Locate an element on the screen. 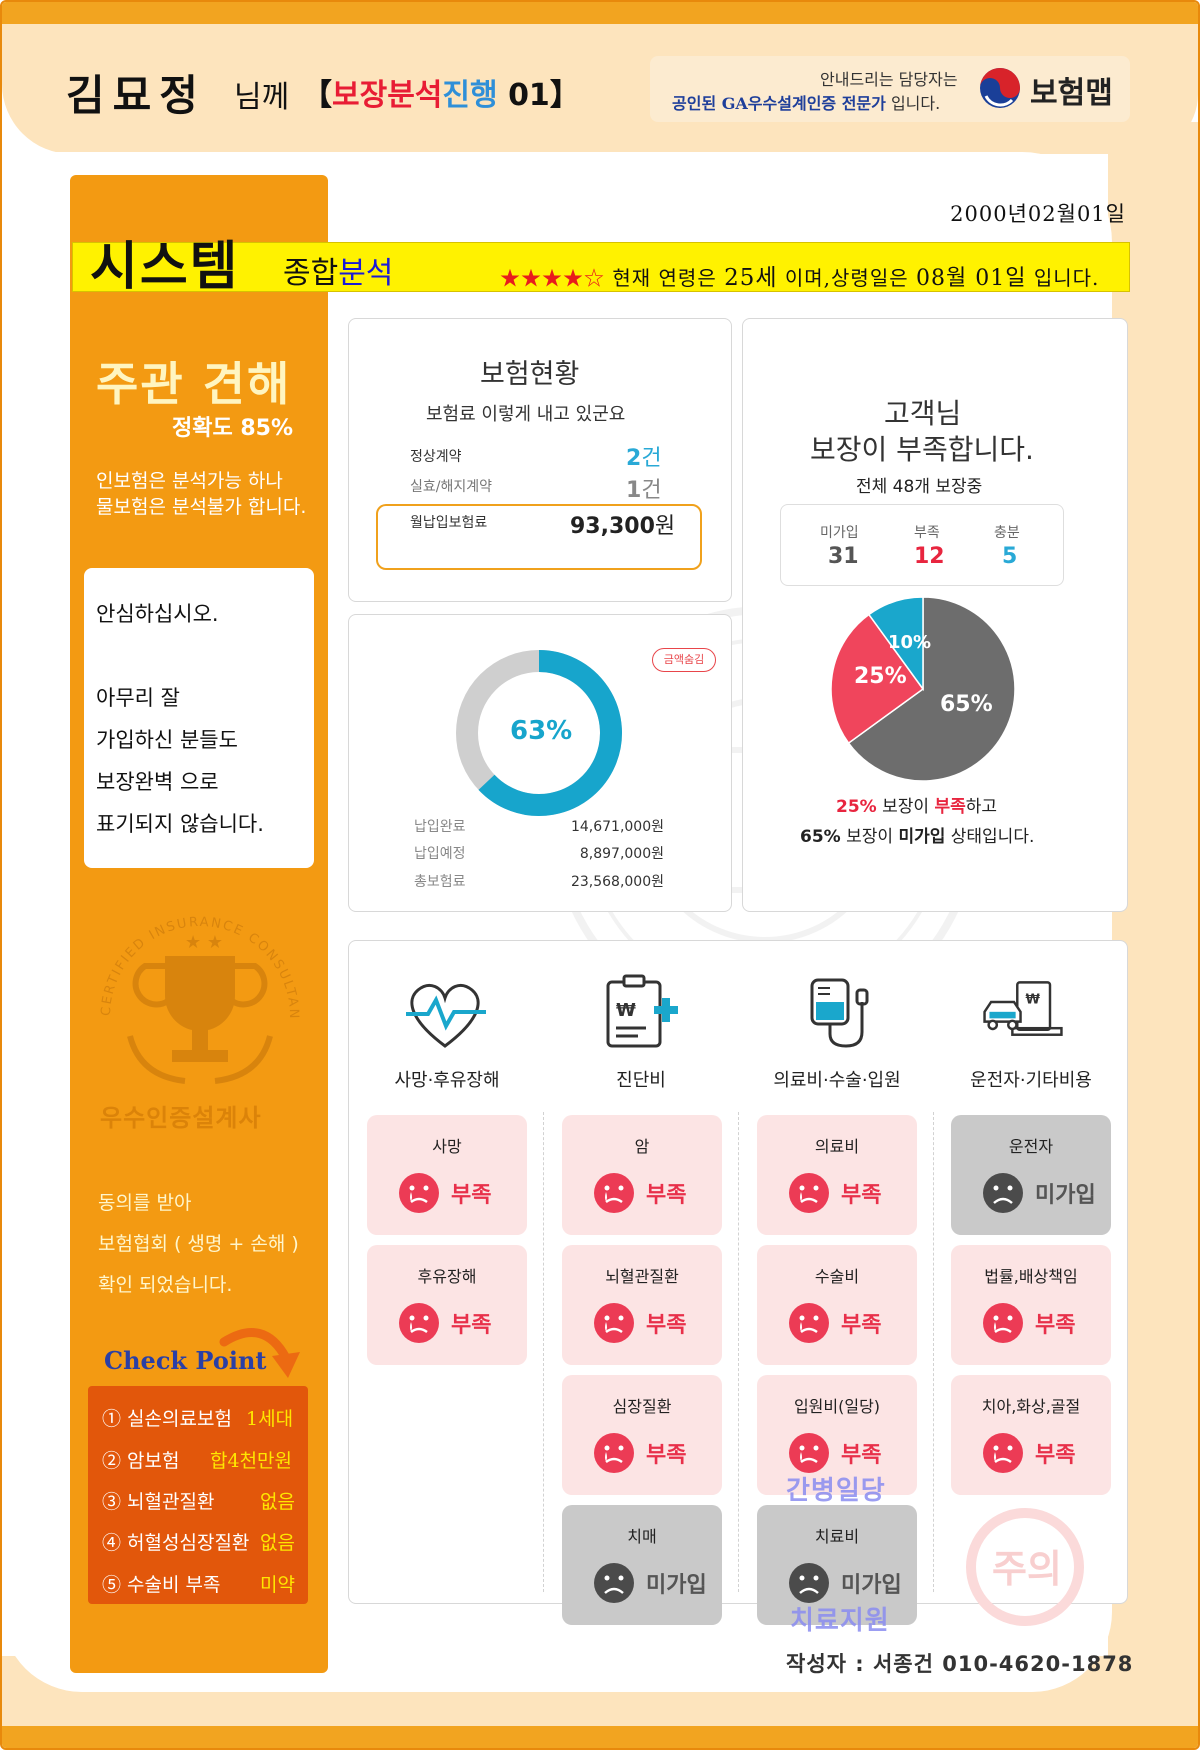 This screenshot has height=1750, width=1200. coverage-lack-line1: 고객님 is located at coordinates (923, 413).